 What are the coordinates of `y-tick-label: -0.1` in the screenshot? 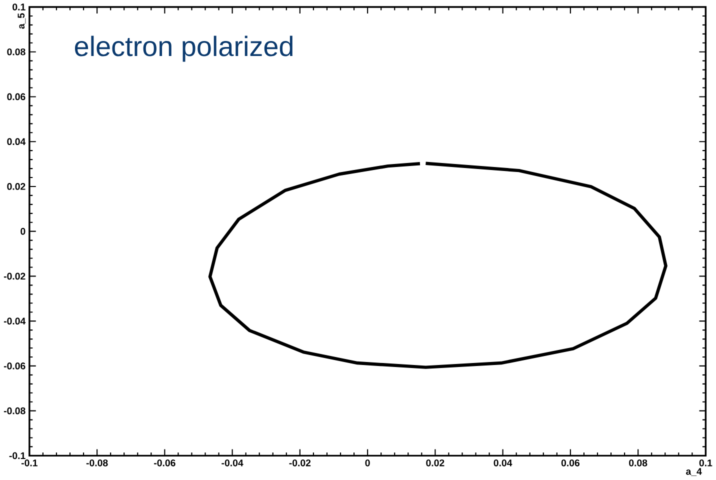 It's located at (17, 456).